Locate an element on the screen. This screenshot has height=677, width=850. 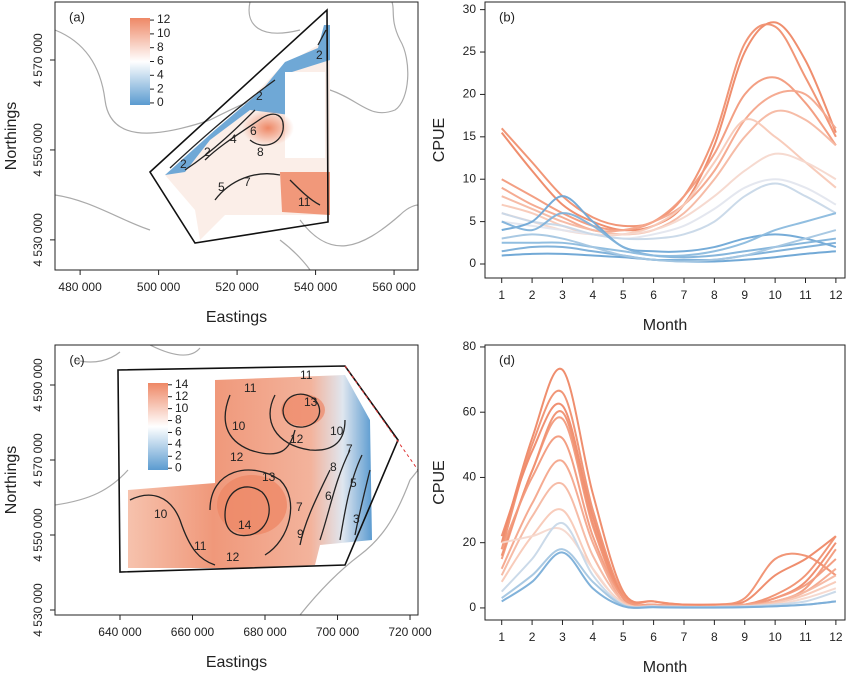
x-tick-label: 3 is located at coordinates (562, 637).